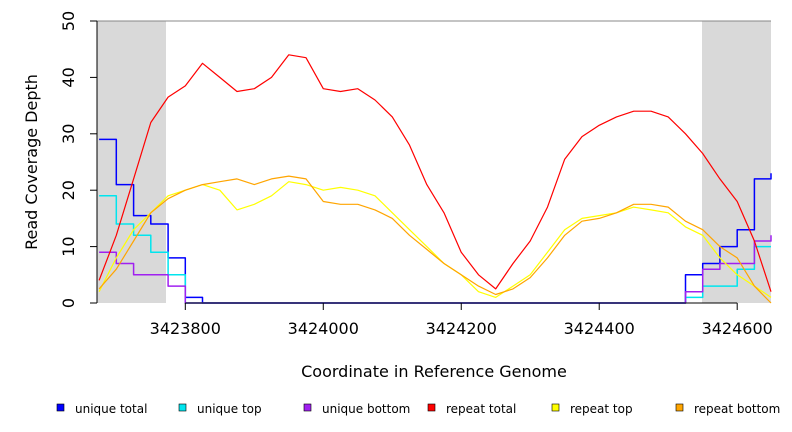 The width and height of the screenshot is (792, 432). What do you see at coordinates (599, 328) in the screenshot?
I see `x-tick-label: 3424400` at bounding box center [599, 328].